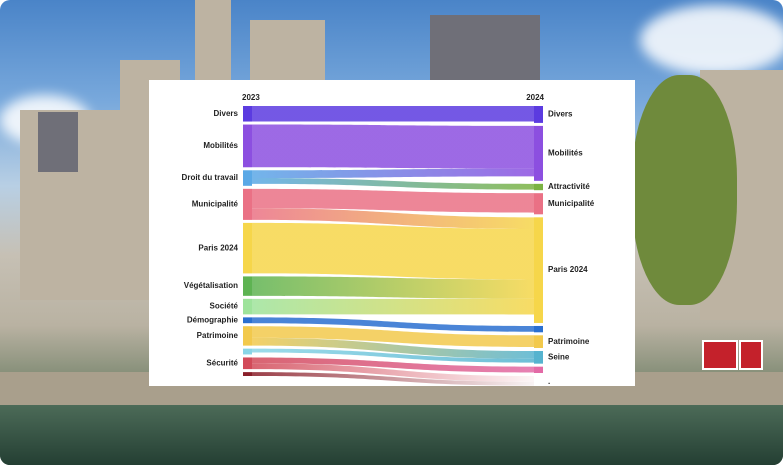 Image resolution: width=783 pixels, height=465 pixels. I want to click on left-node-label: Municipalité, so click(215, 203).